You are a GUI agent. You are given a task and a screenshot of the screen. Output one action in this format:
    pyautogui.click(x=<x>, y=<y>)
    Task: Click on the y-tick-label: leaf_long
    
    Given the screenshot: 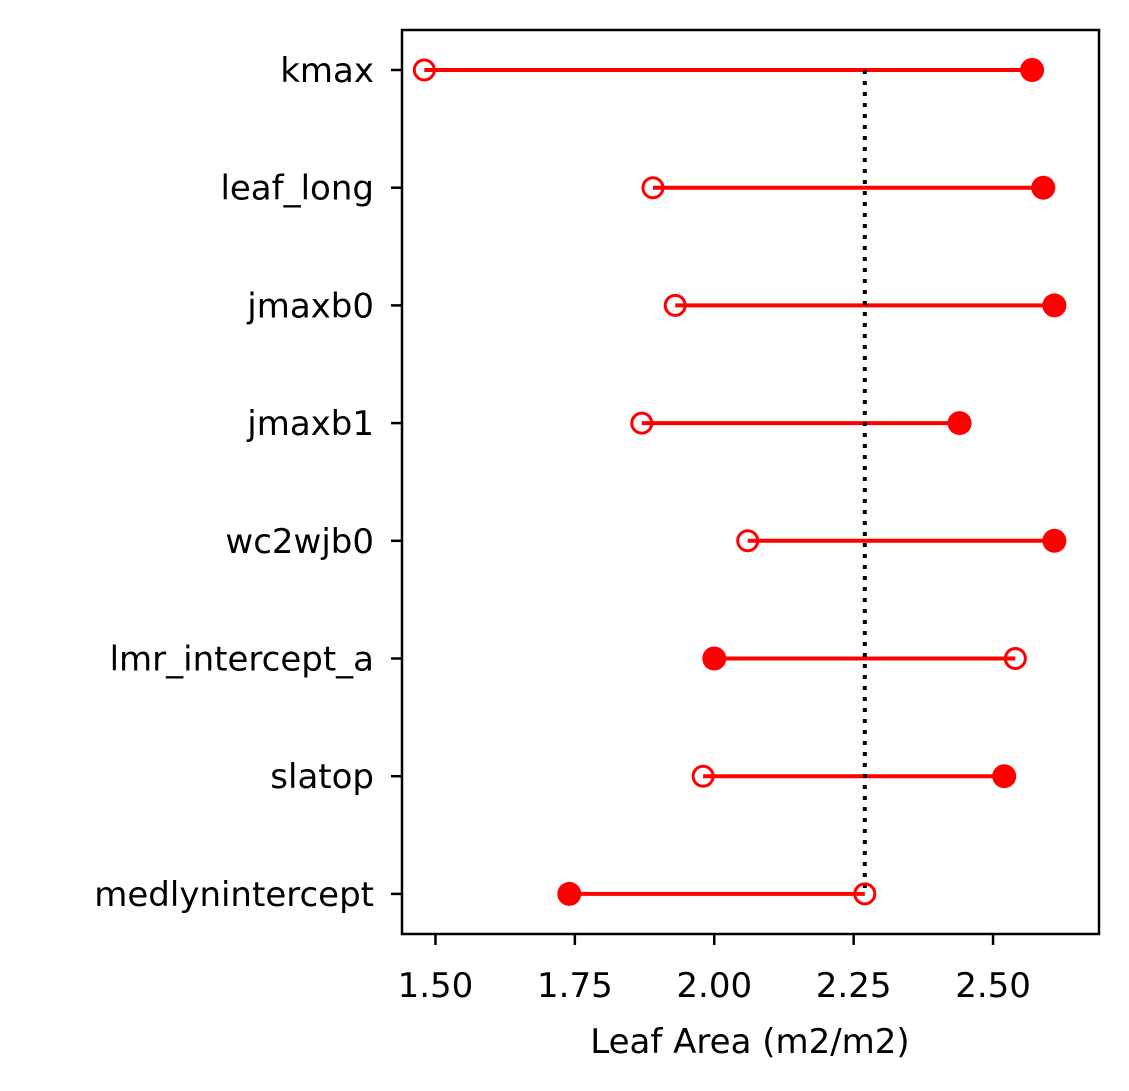 What is the action you would take?
    pyautogui.click(x=297, y=189)
    